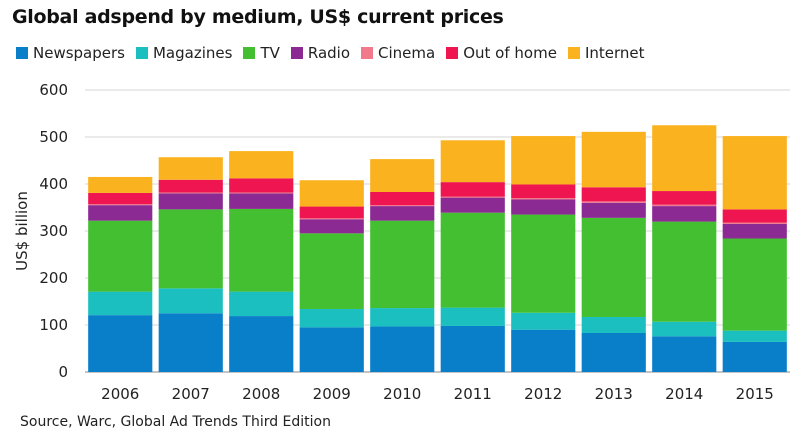 Image resolution: width=810 pixels, height=445 pixels. I want to click on bar-segment-cinema-2015, so click(754, 223).